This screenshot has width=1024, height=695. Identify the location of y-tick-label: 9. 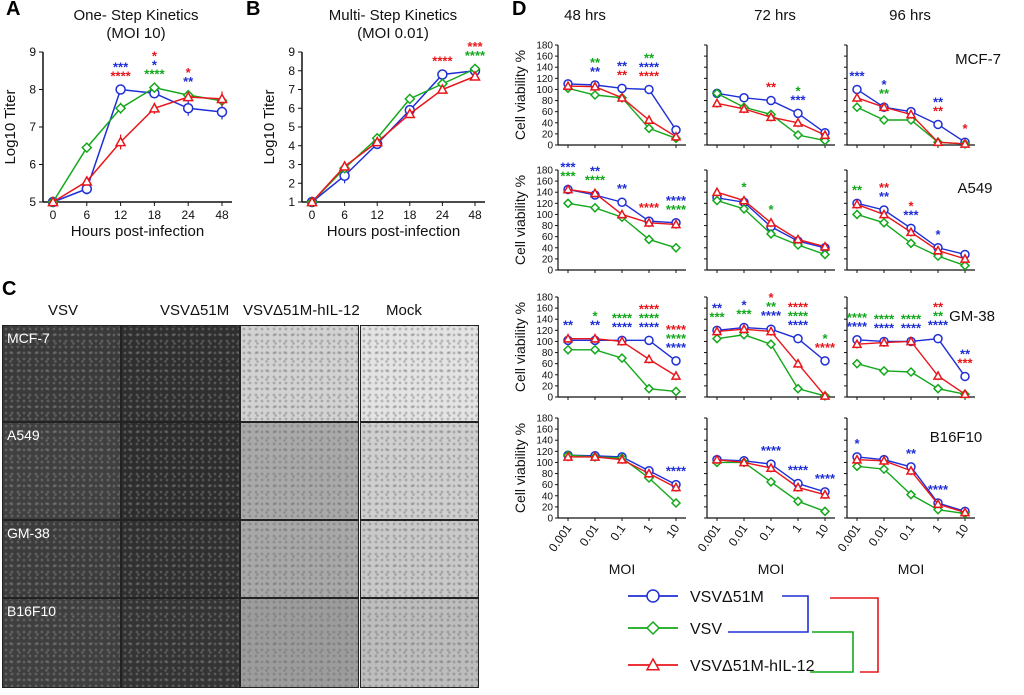
(291, 52).